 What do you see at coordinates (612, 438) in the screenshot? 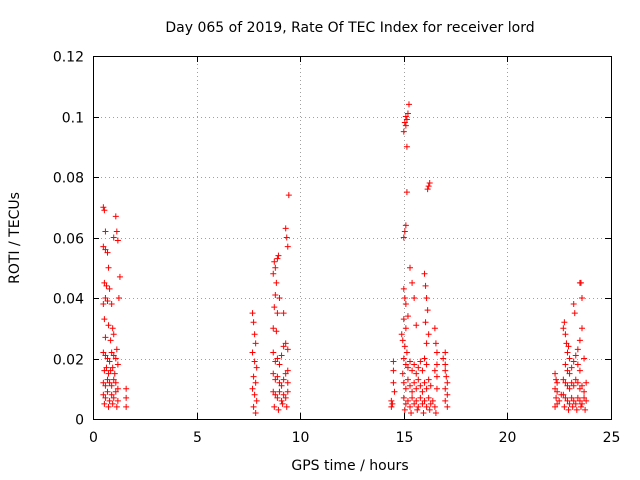
I see `x-tick-label: 25` at bounding box center [612, 438].